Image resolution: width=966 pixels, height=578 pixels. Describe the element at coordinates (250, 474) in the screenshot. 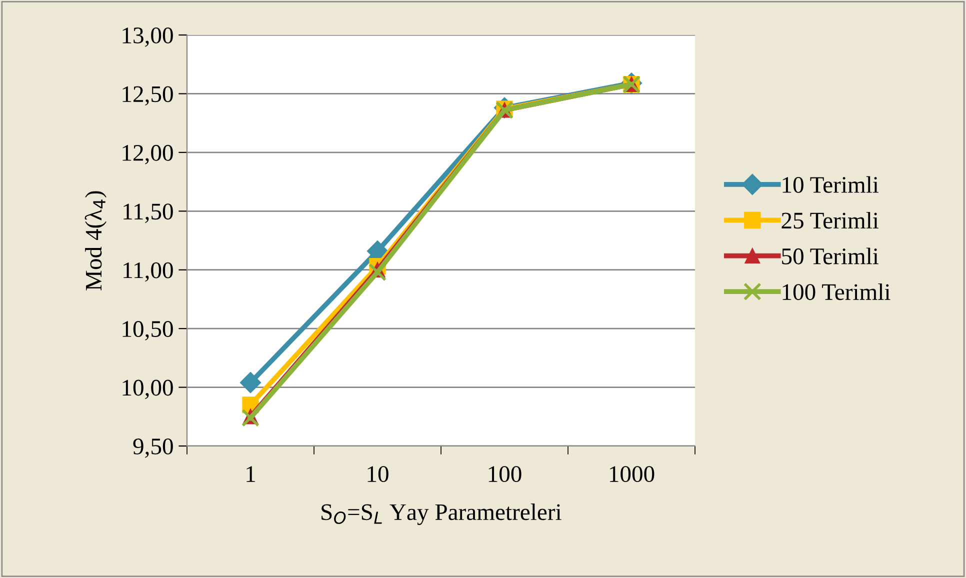

I see `x-tick-label: 1` at that location.